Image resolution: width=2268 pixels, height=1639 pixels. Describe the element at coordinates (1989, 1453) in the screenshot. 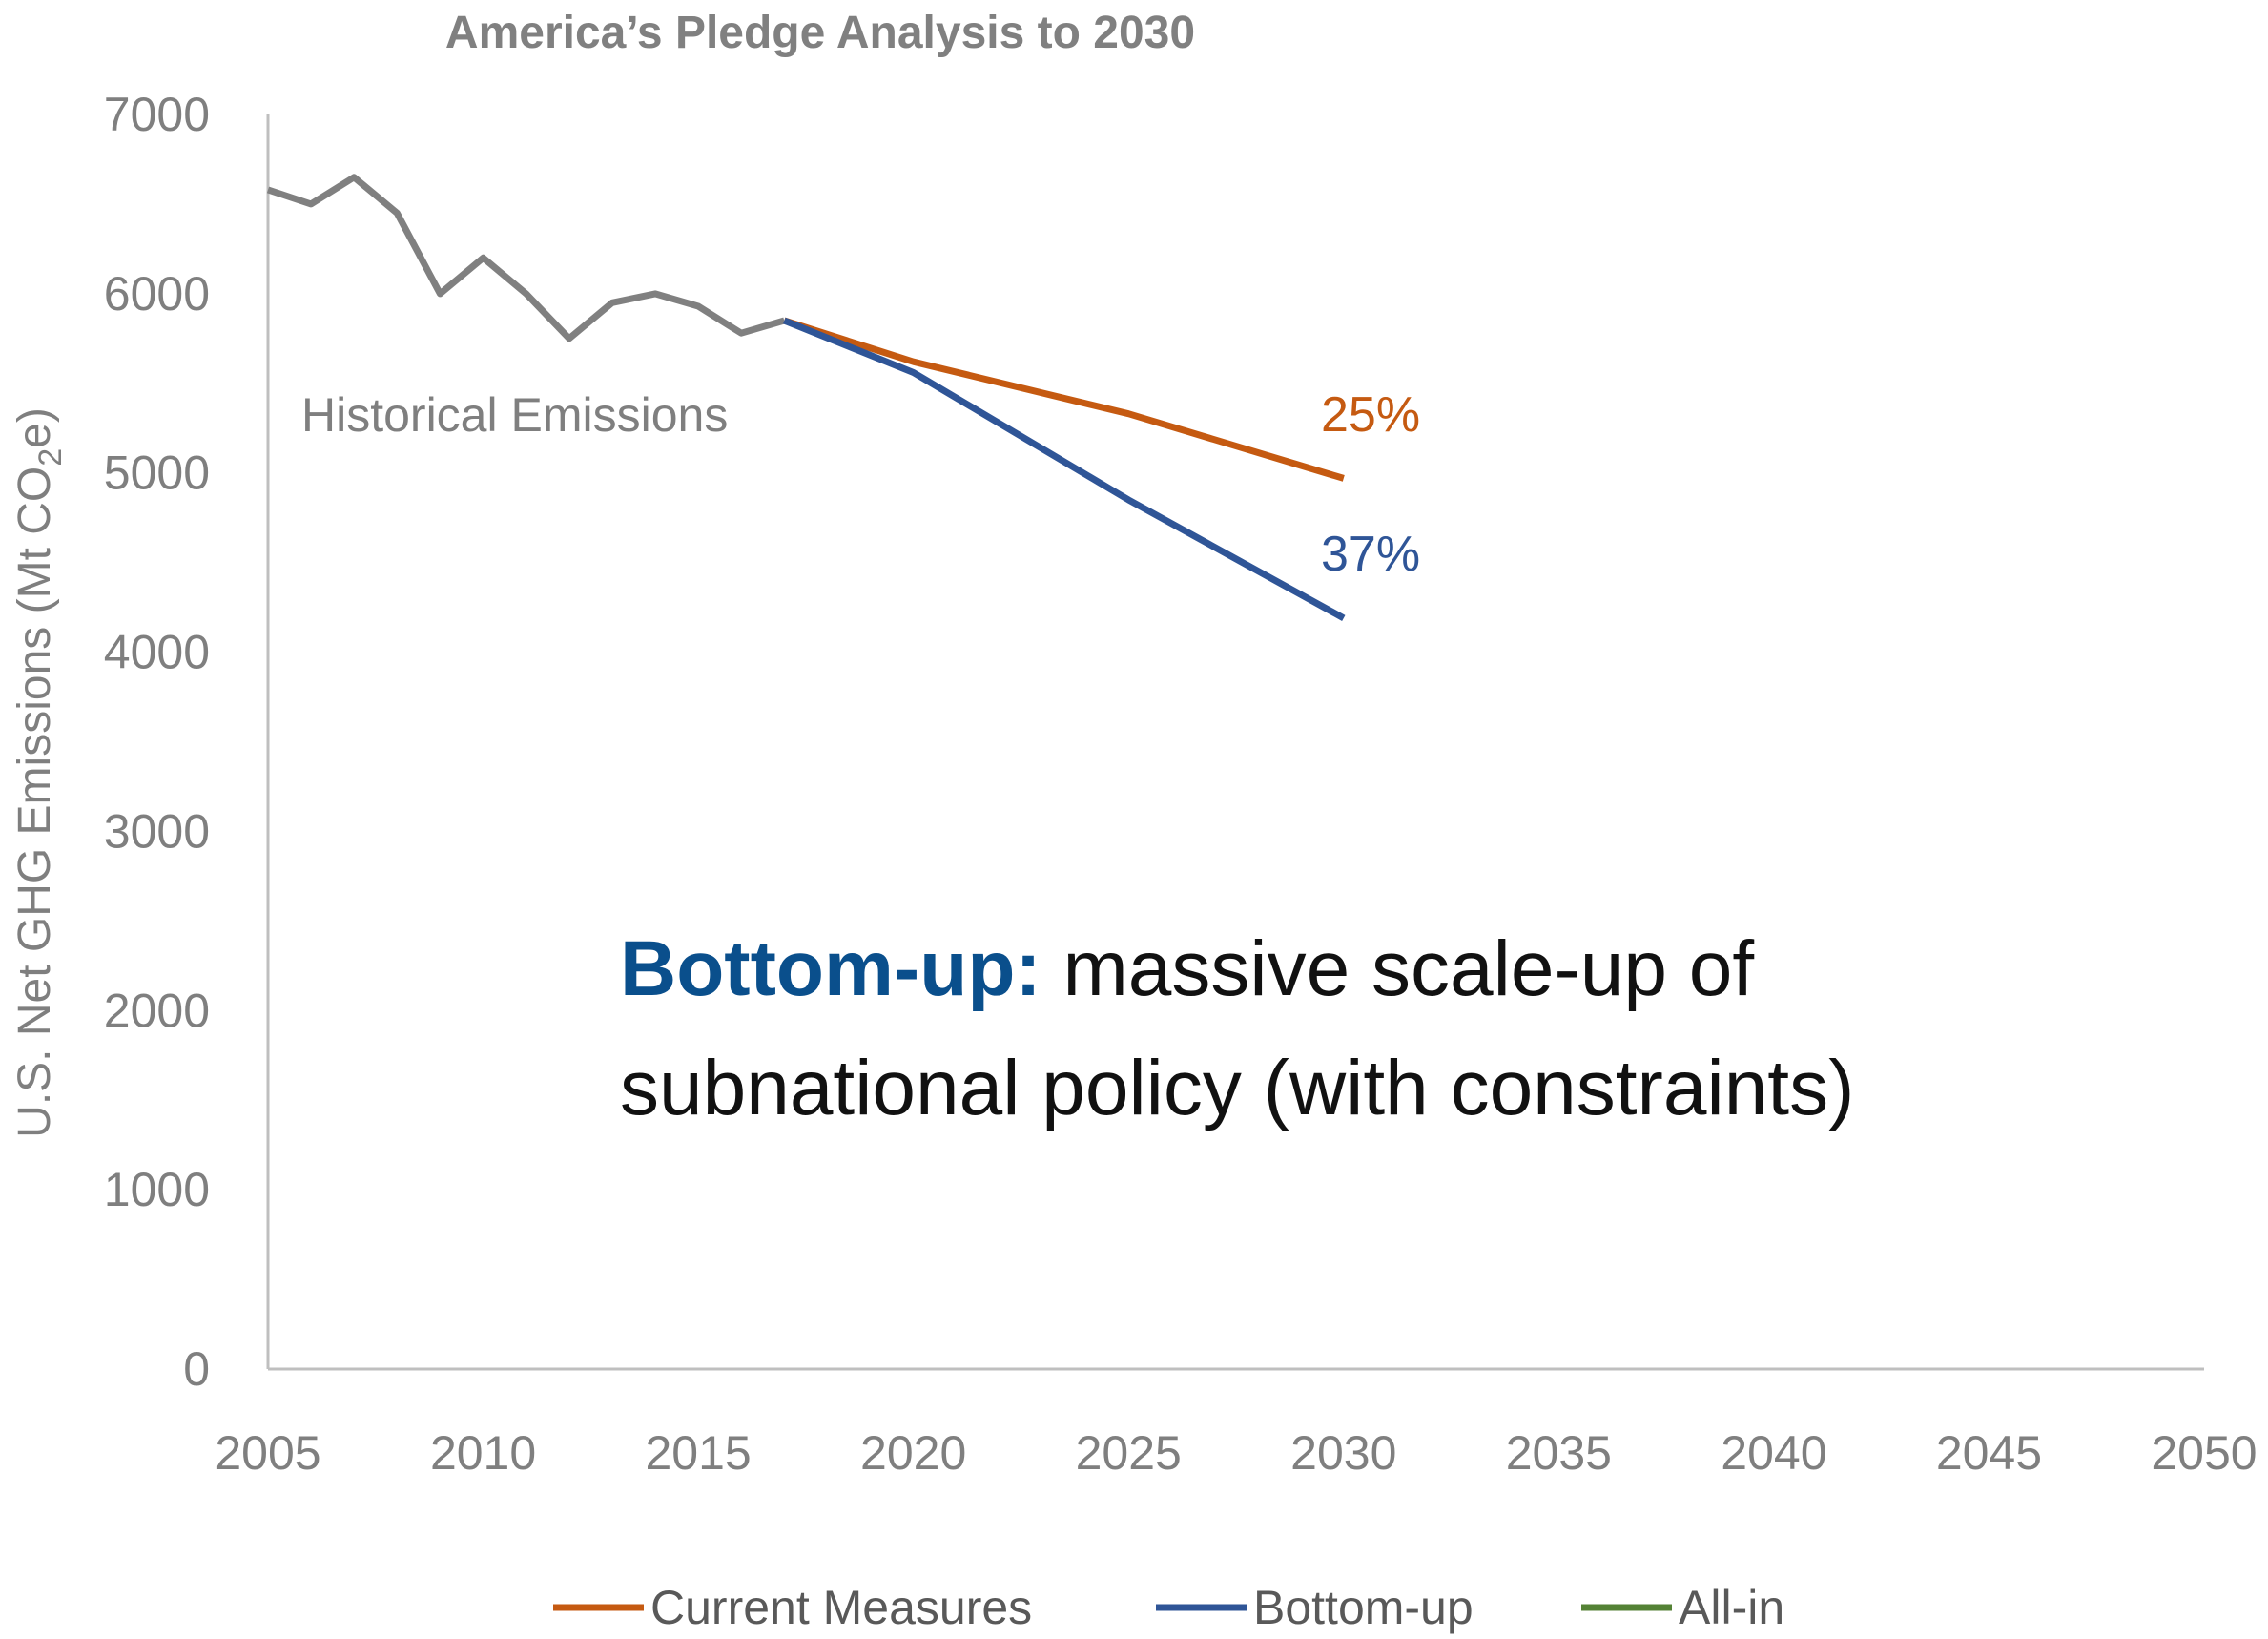

I see `x-tick-label: 2045` at that location.